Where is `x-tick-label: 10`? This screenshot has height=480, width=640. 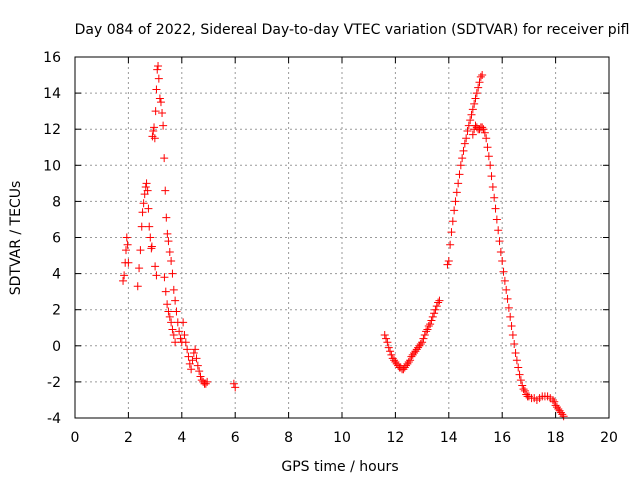 x-tick-label: 10 is located at coordinates (342, 438).